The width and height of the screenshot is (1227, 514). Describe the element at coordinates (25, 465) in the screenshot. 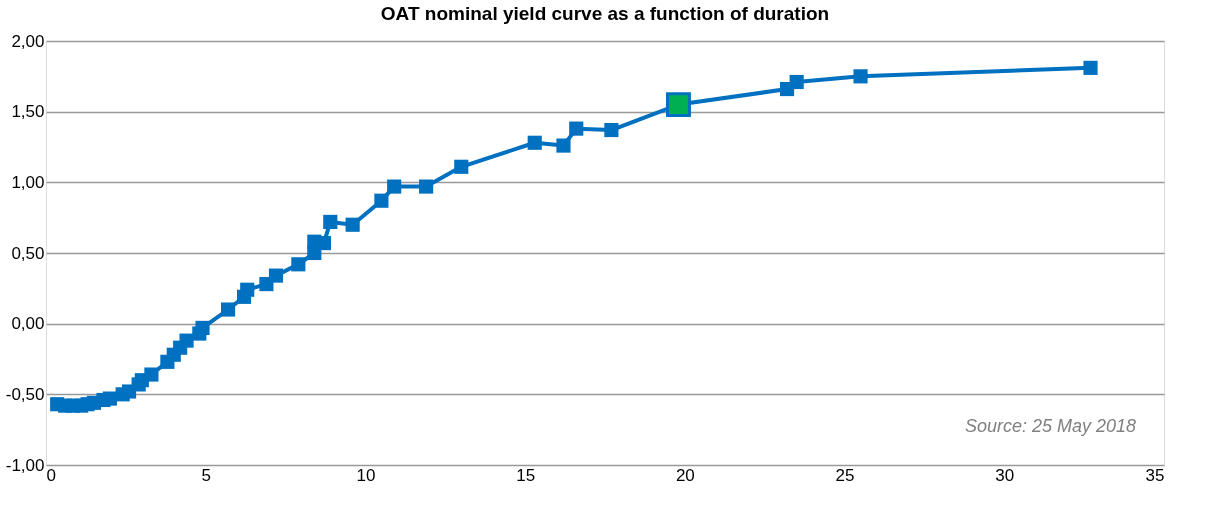

I see `y-tick-label: -1,00` at that location.